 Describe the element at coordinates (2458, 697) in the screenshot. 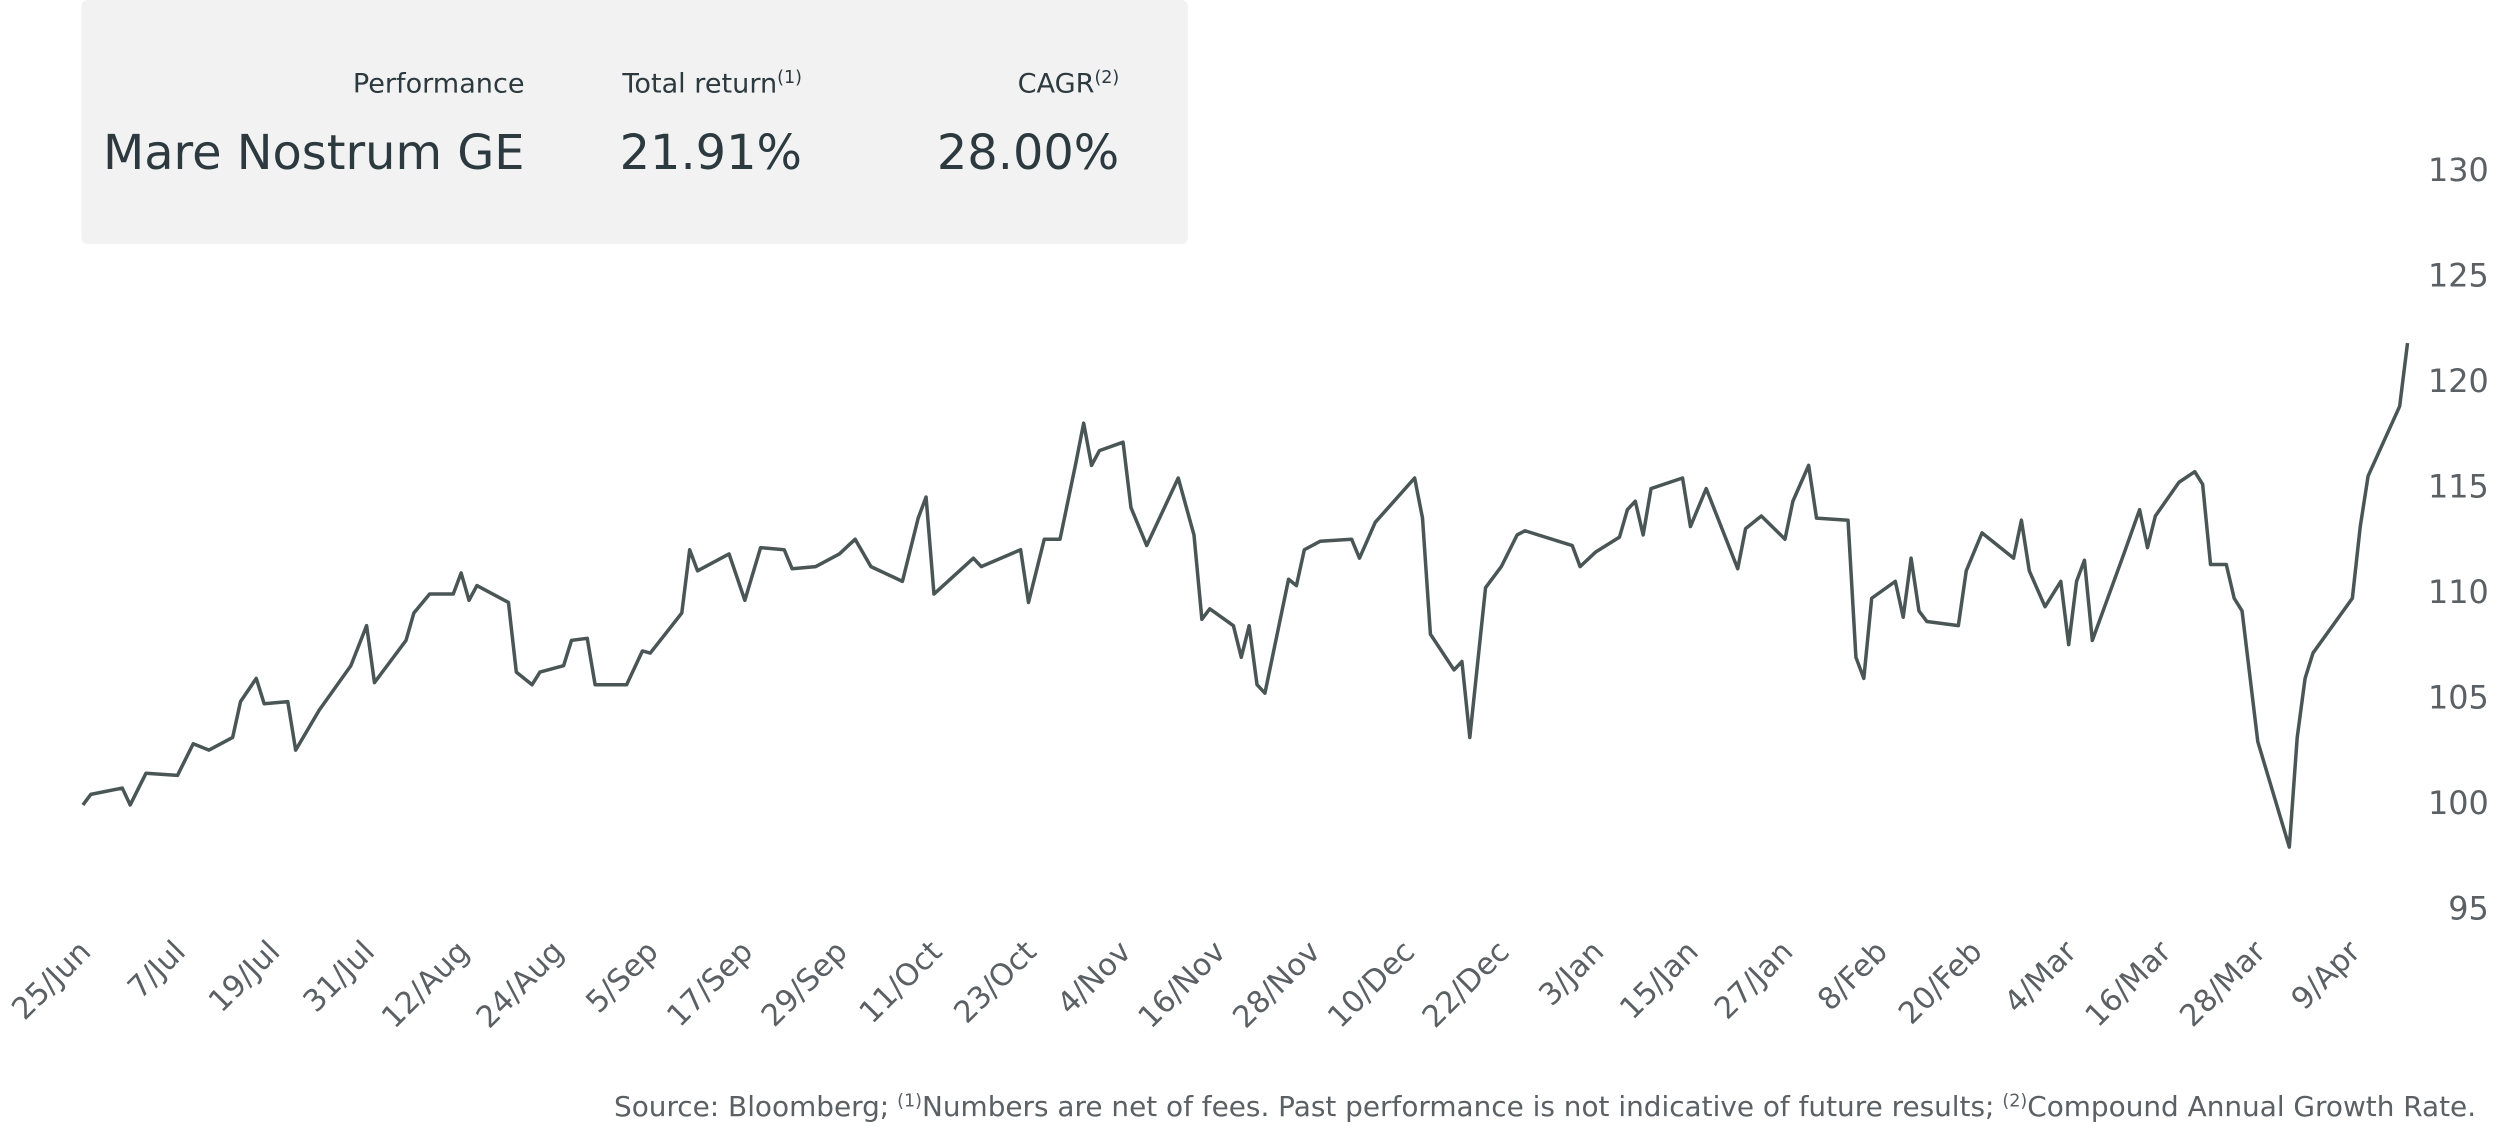

I see `y-tick-label: 105` at that location.